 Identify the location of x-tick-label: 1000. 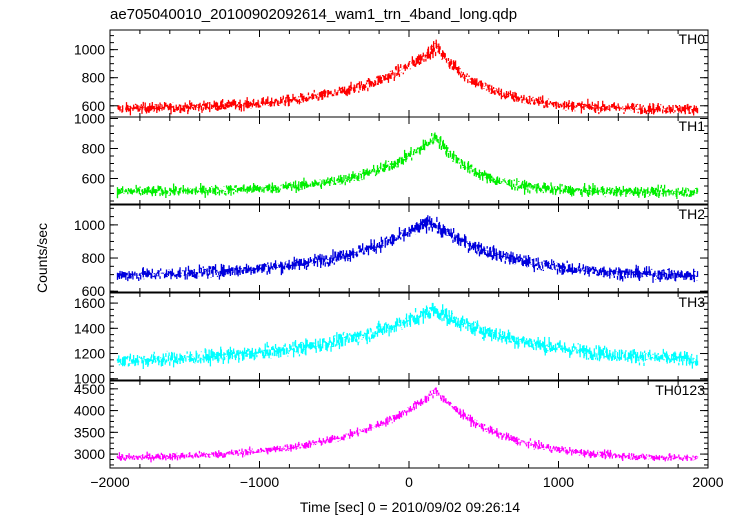
(558, 482).